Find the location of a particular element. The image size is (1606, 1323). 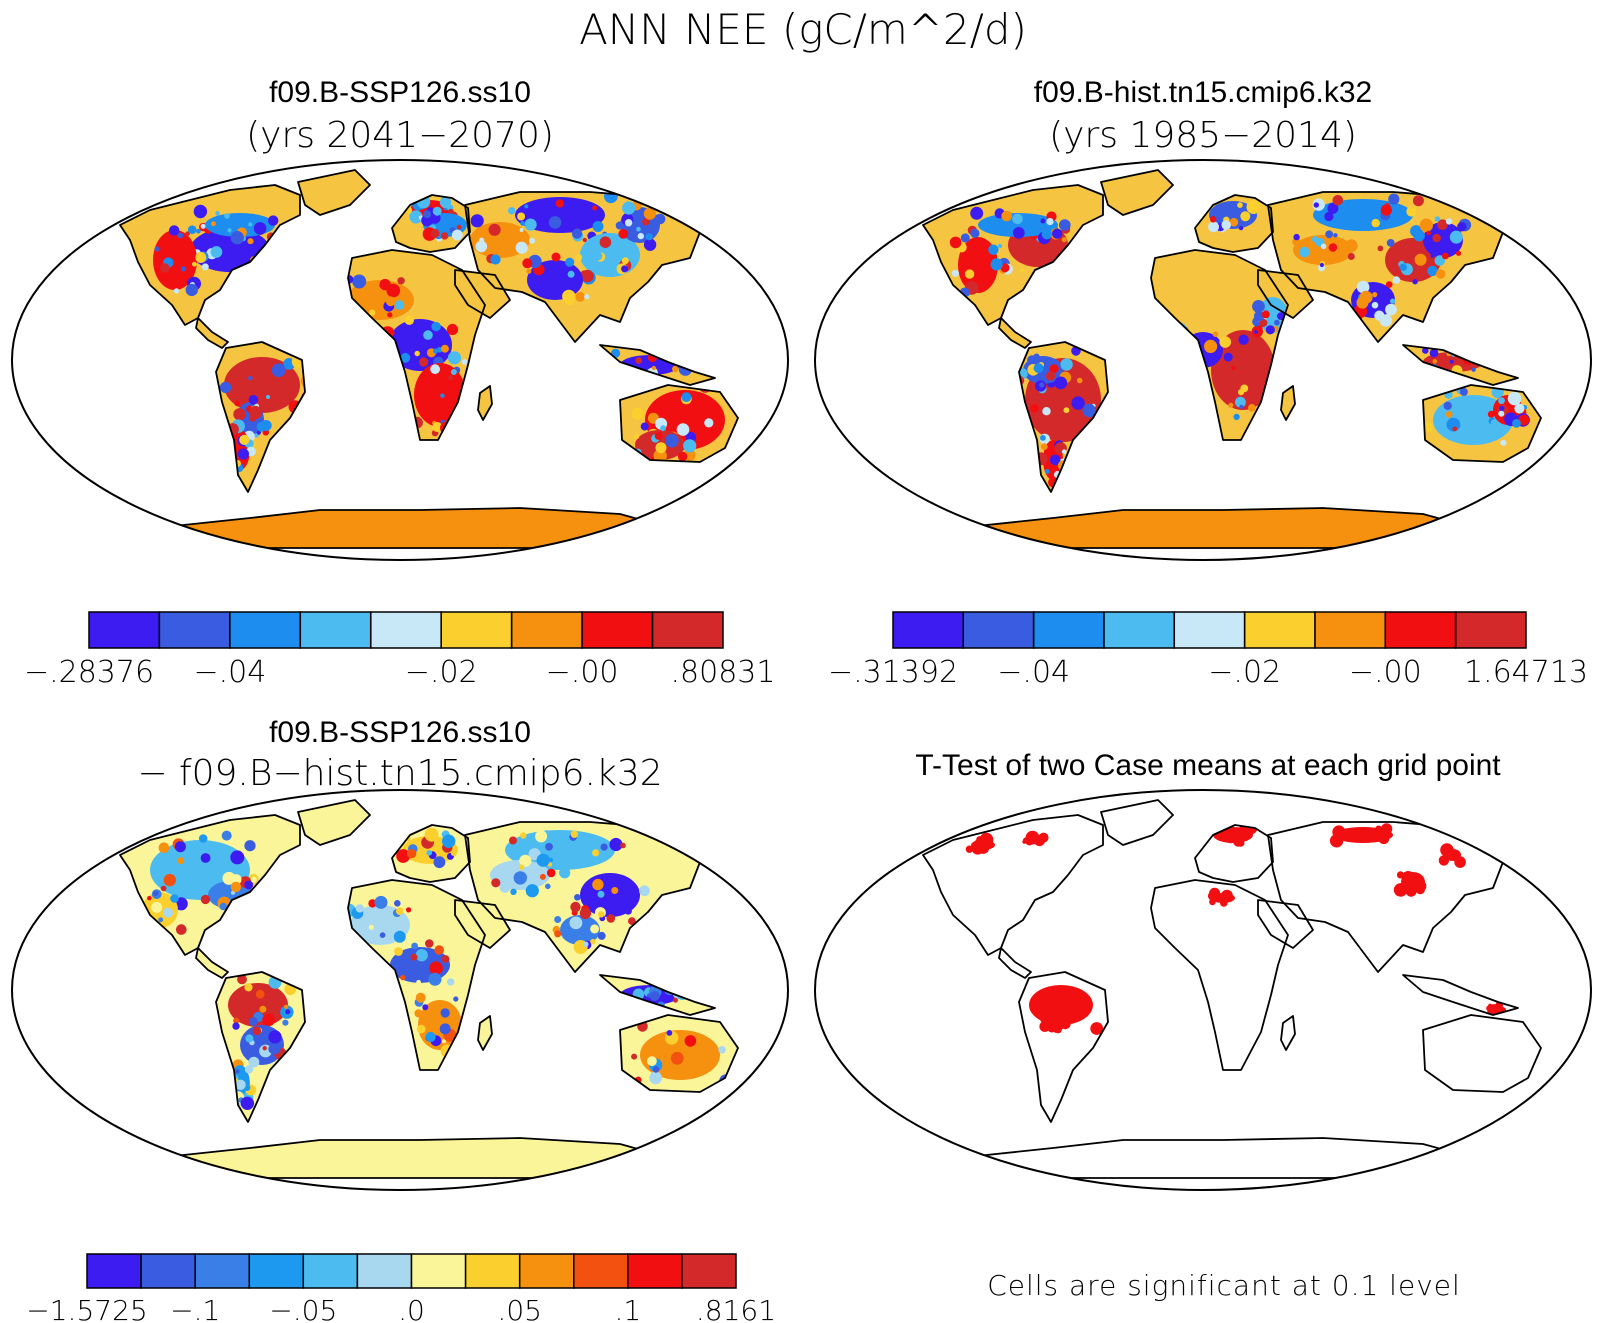

coastline-greenland is located at coordinates (1137, 822).